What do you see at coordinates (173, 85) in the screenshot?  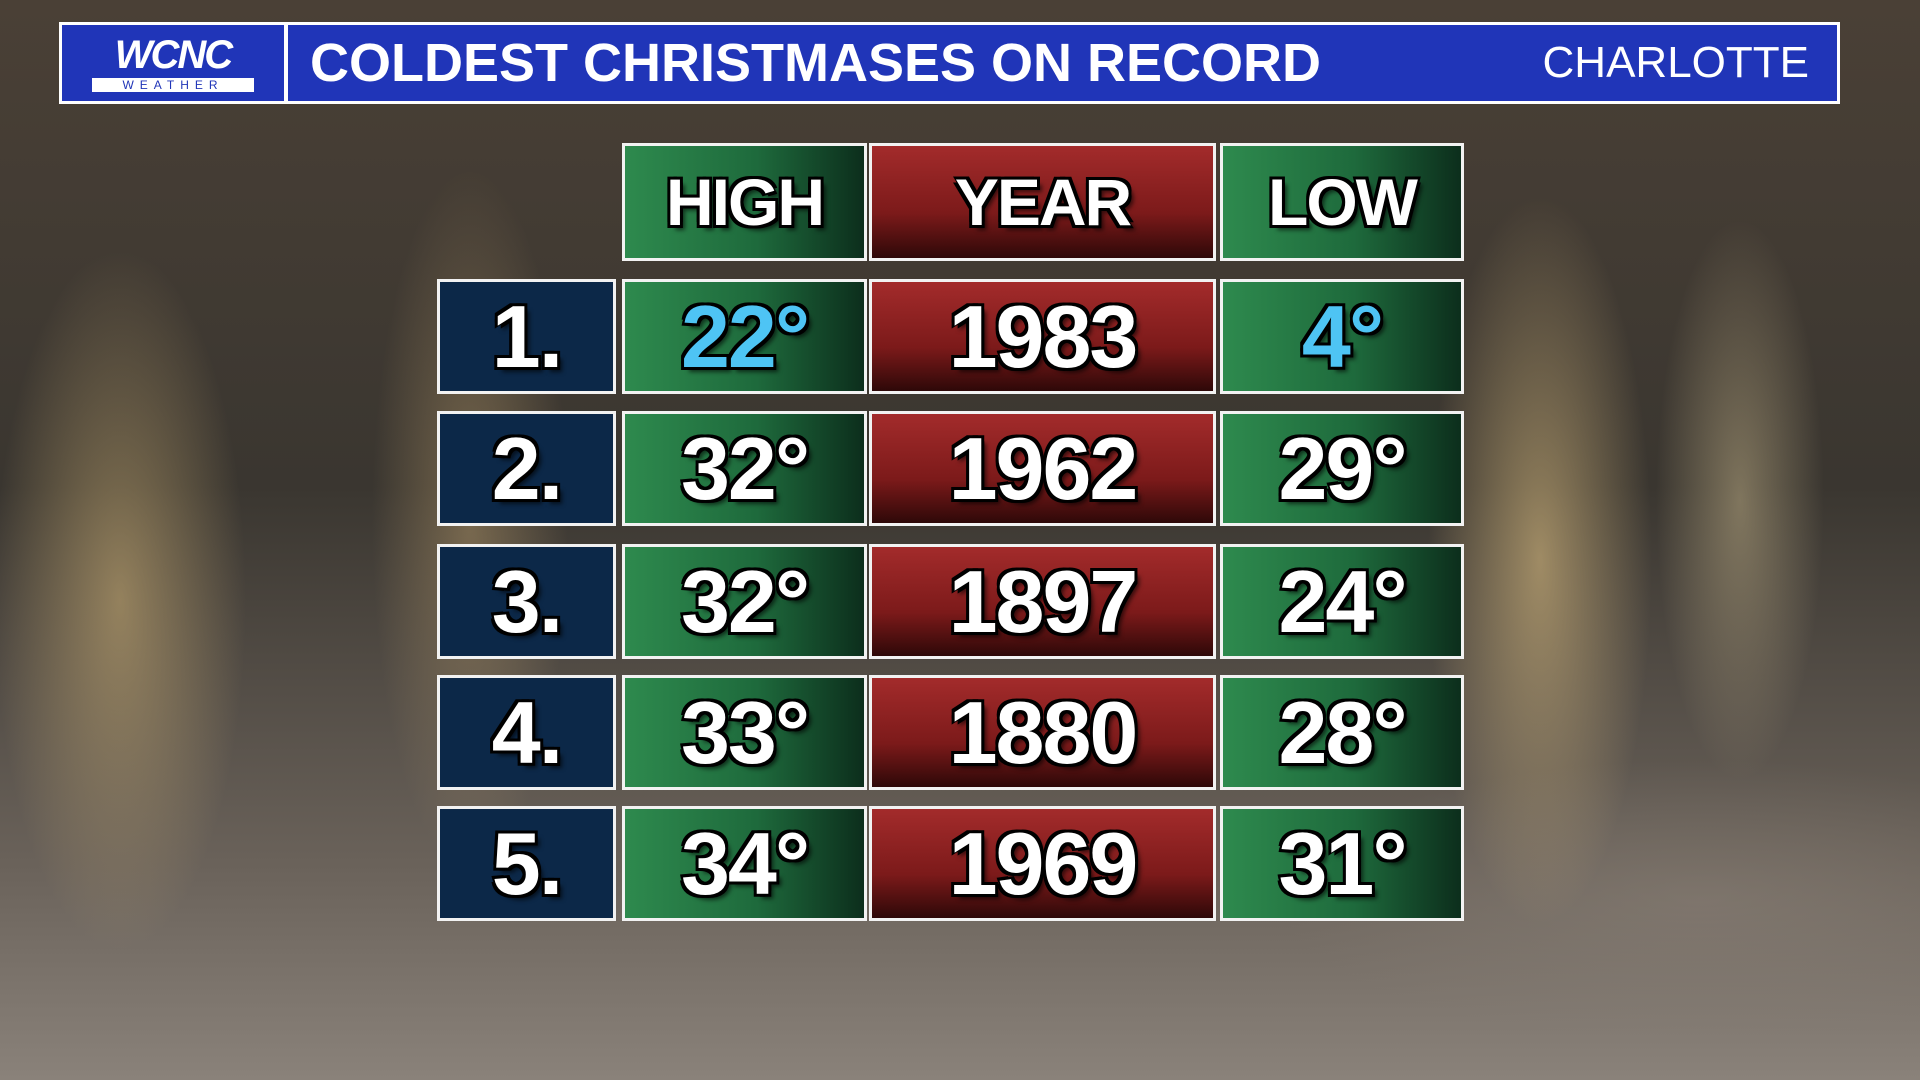 I see `logo-subtext: WEATHER` at bounding box center [173, 85].